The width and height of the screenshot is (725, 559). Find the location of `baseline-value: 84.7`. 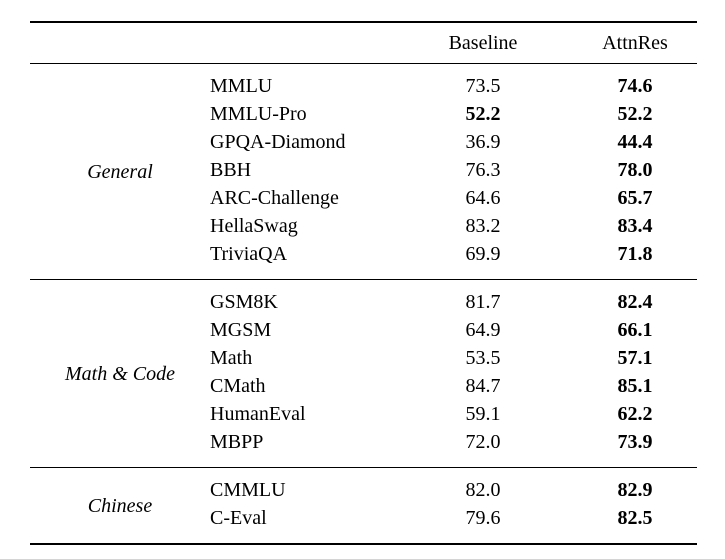

baseline-value: 84.7 is located at coordinates (483, 386).